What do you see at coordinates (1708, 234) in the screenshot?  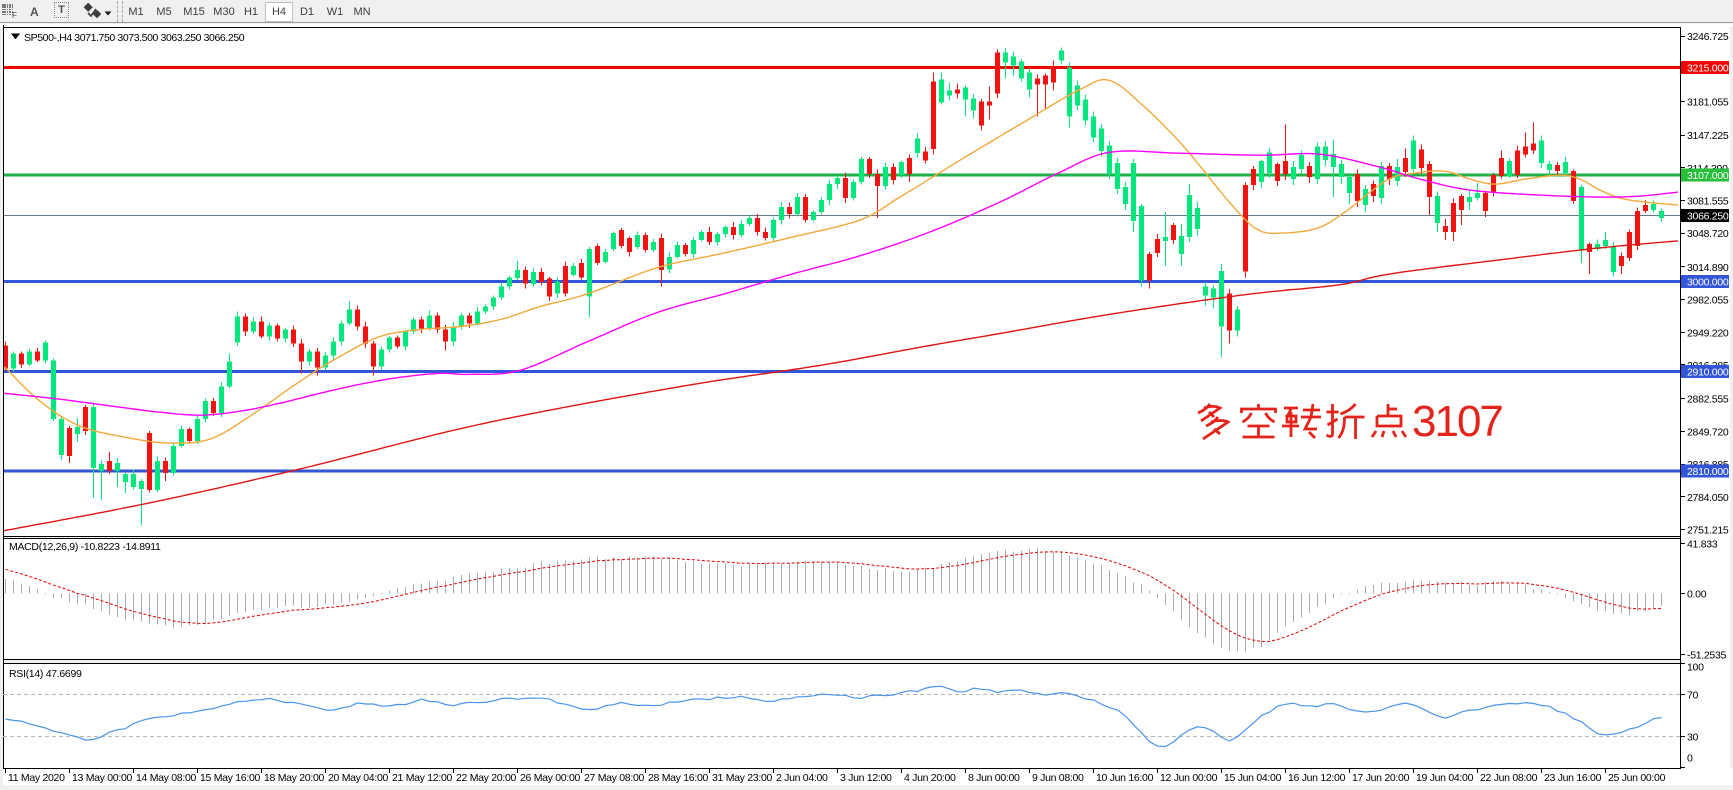 I see `svg-text: 3048.720` at bounding box center [1708, 234].